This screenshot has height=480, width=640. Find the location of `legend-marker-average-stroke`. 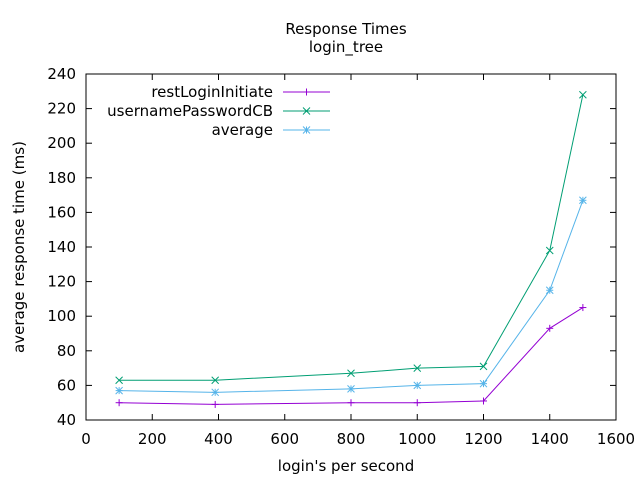

legend-marker-average-stroke is located at coordinates (306, 130).